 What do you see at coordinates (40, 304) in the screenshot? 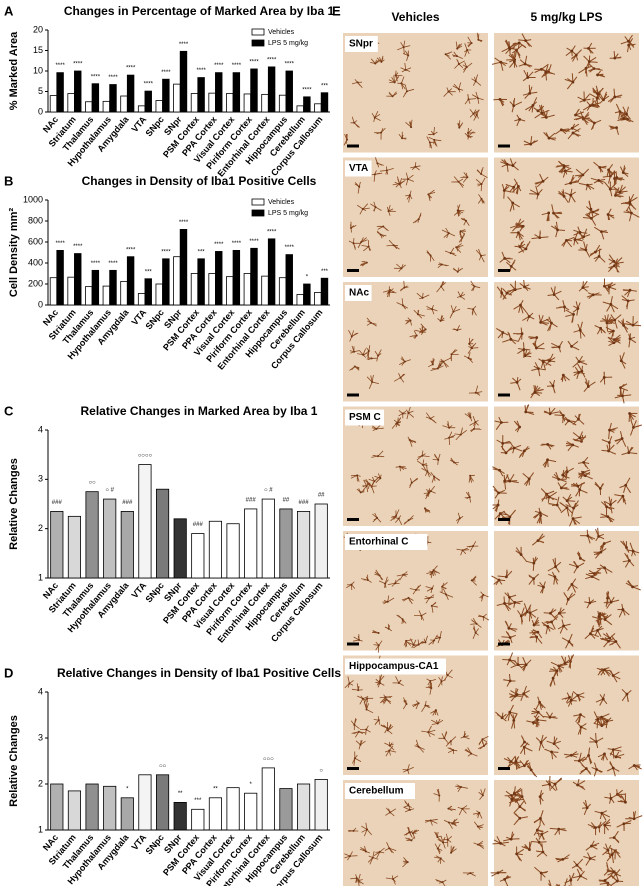
I see `y-tick-label: 0` at bounding box center [40, 304].